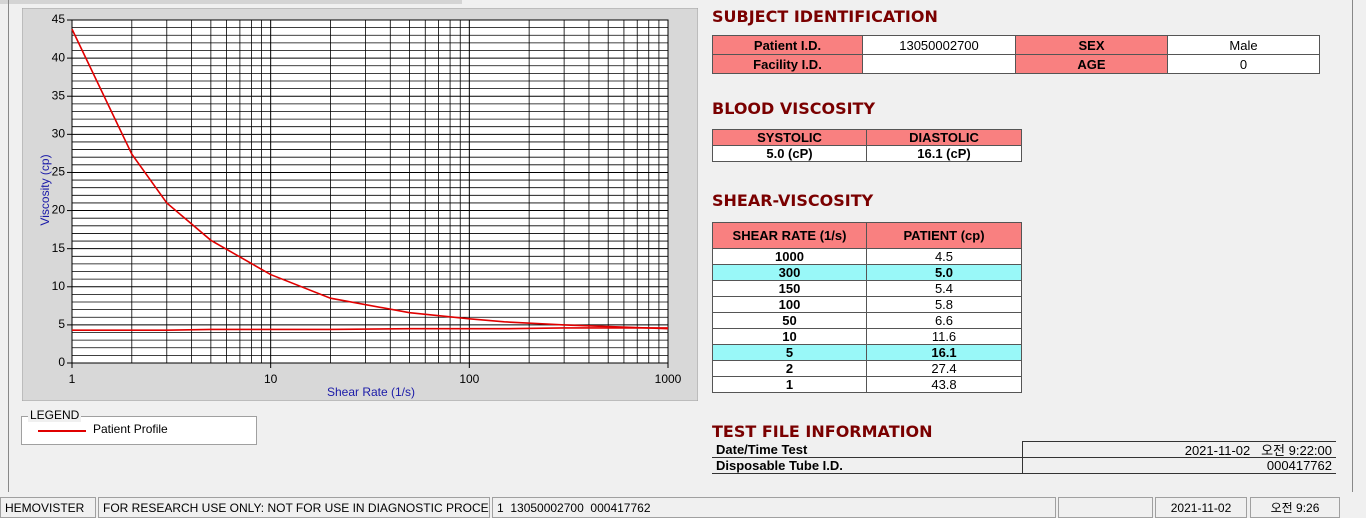  I want to click on table-cell: Male, so click(1243, 45).